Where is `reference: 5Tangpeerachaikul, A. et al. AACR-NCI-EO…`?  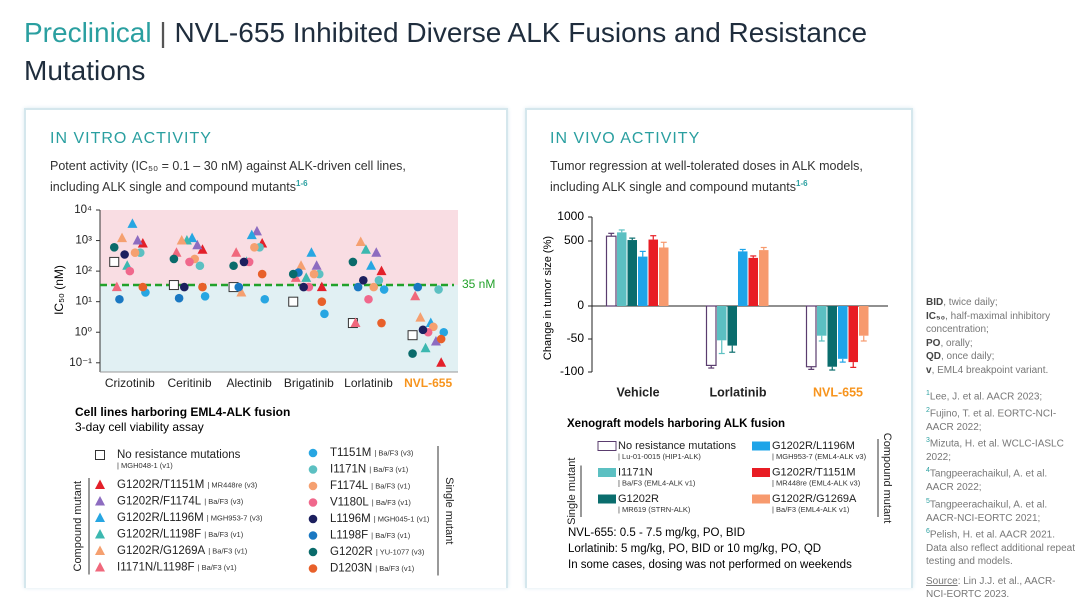 reference: 5Tangpeerachaikul, A. et al. AACR-NCI-EO… is located at coordinates (1001, 510).